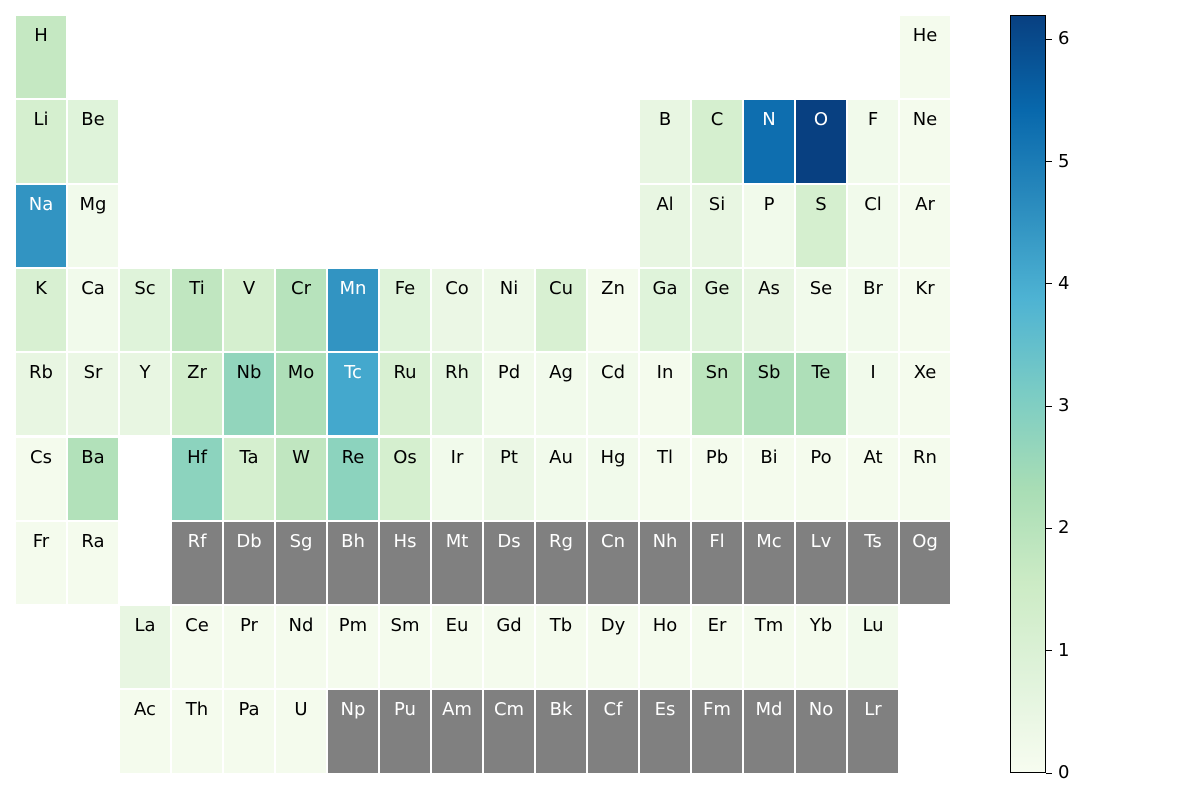 This screenshot has width=1200, height=800. I want to click on element-cell-au: Au, so click(561, 478).